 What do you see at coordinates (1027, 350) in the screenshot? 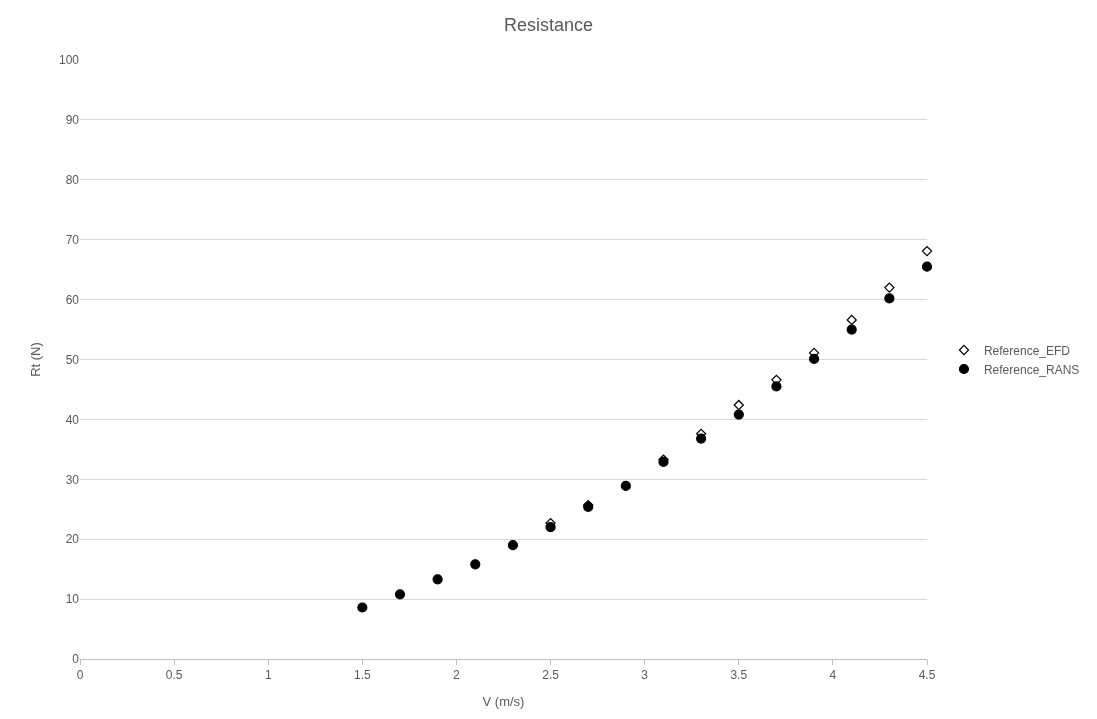
I see `legend-label: Reference_EFD` at bounding box center [1027, 350].